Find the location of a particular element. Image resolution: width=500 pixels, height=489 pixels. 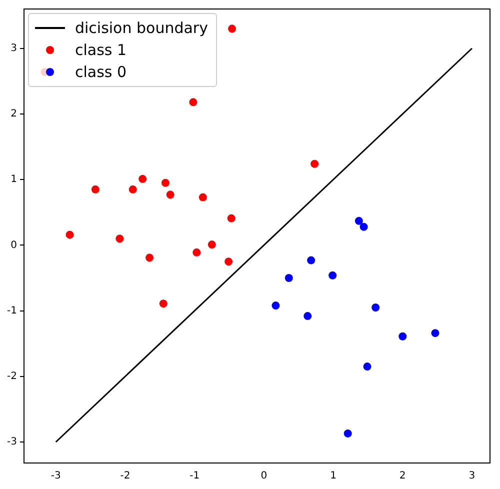

y-tick-label: 3 is located at coordinates (13, 48).